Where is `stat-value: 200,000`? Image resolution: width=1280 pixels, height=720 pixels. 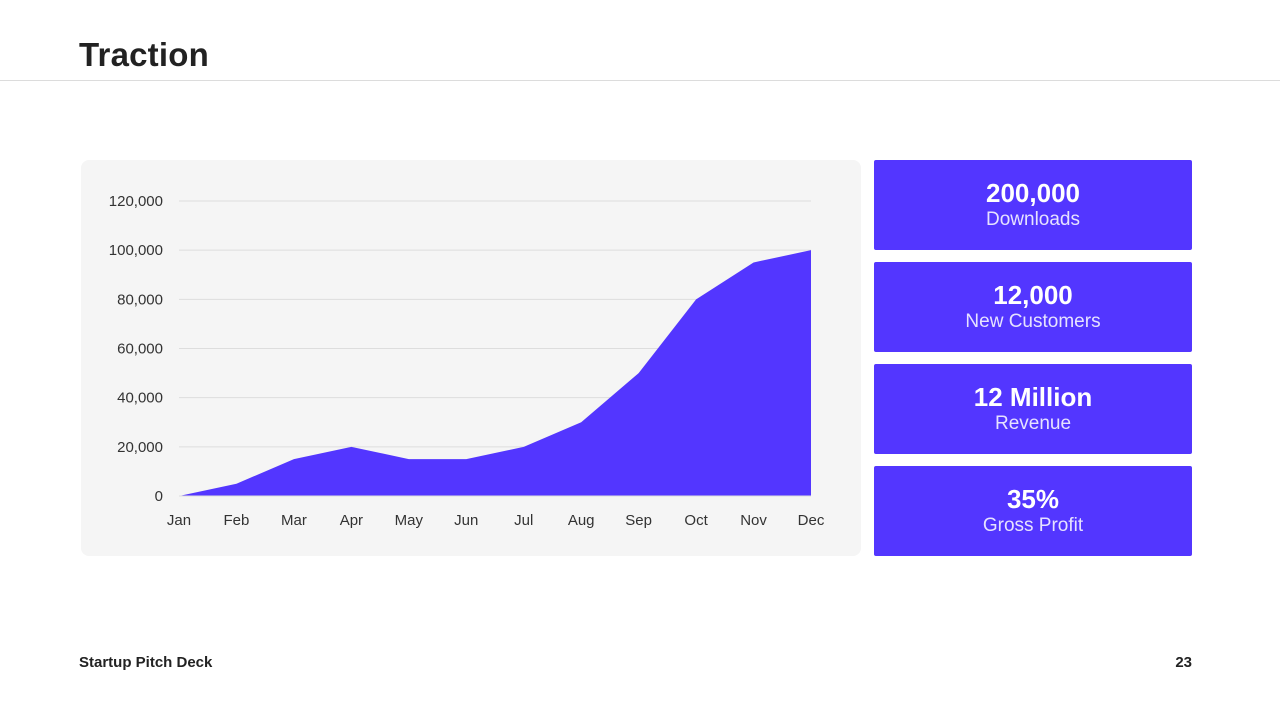 stat-value: 200,000 is located at coordinates (1033, 193).